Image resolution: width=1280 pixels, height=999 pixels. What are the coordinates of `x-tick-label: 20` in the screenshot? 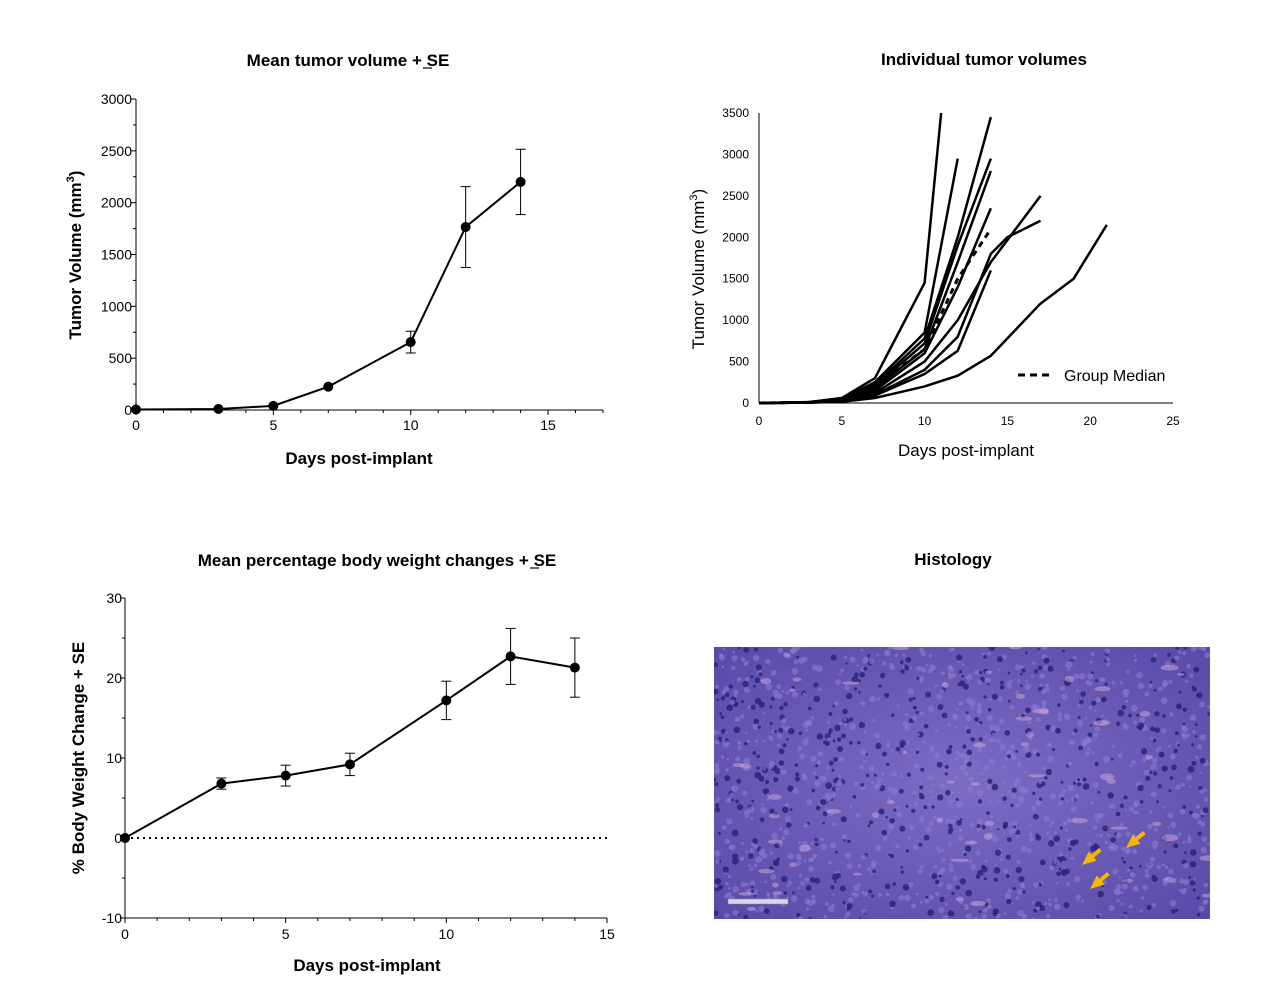 It's located at (1091, 421).